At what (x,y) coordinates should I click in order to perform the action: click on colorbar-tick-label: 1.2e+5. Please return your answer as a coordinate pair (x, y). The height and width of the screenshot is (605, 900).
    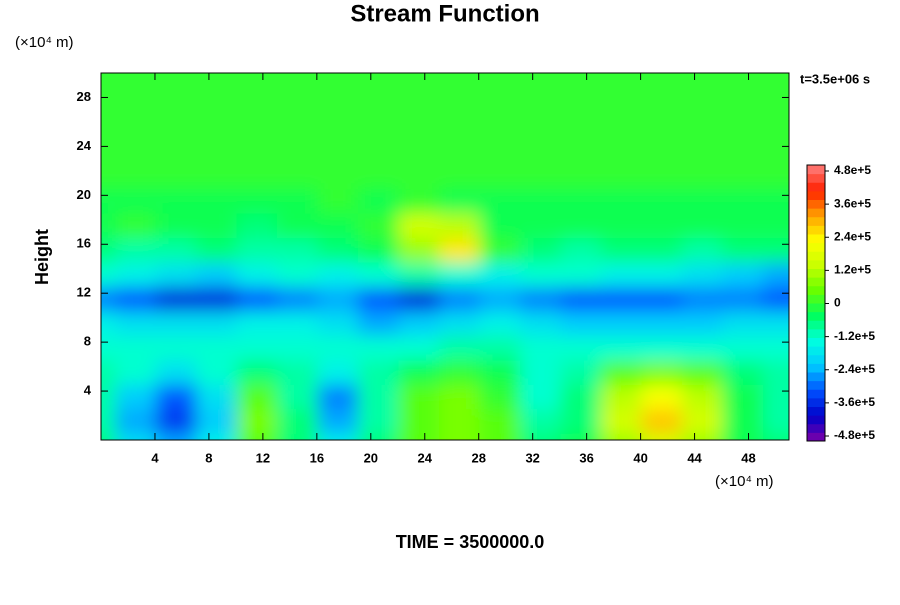
    Looking at the image, I should click on (852, 270).